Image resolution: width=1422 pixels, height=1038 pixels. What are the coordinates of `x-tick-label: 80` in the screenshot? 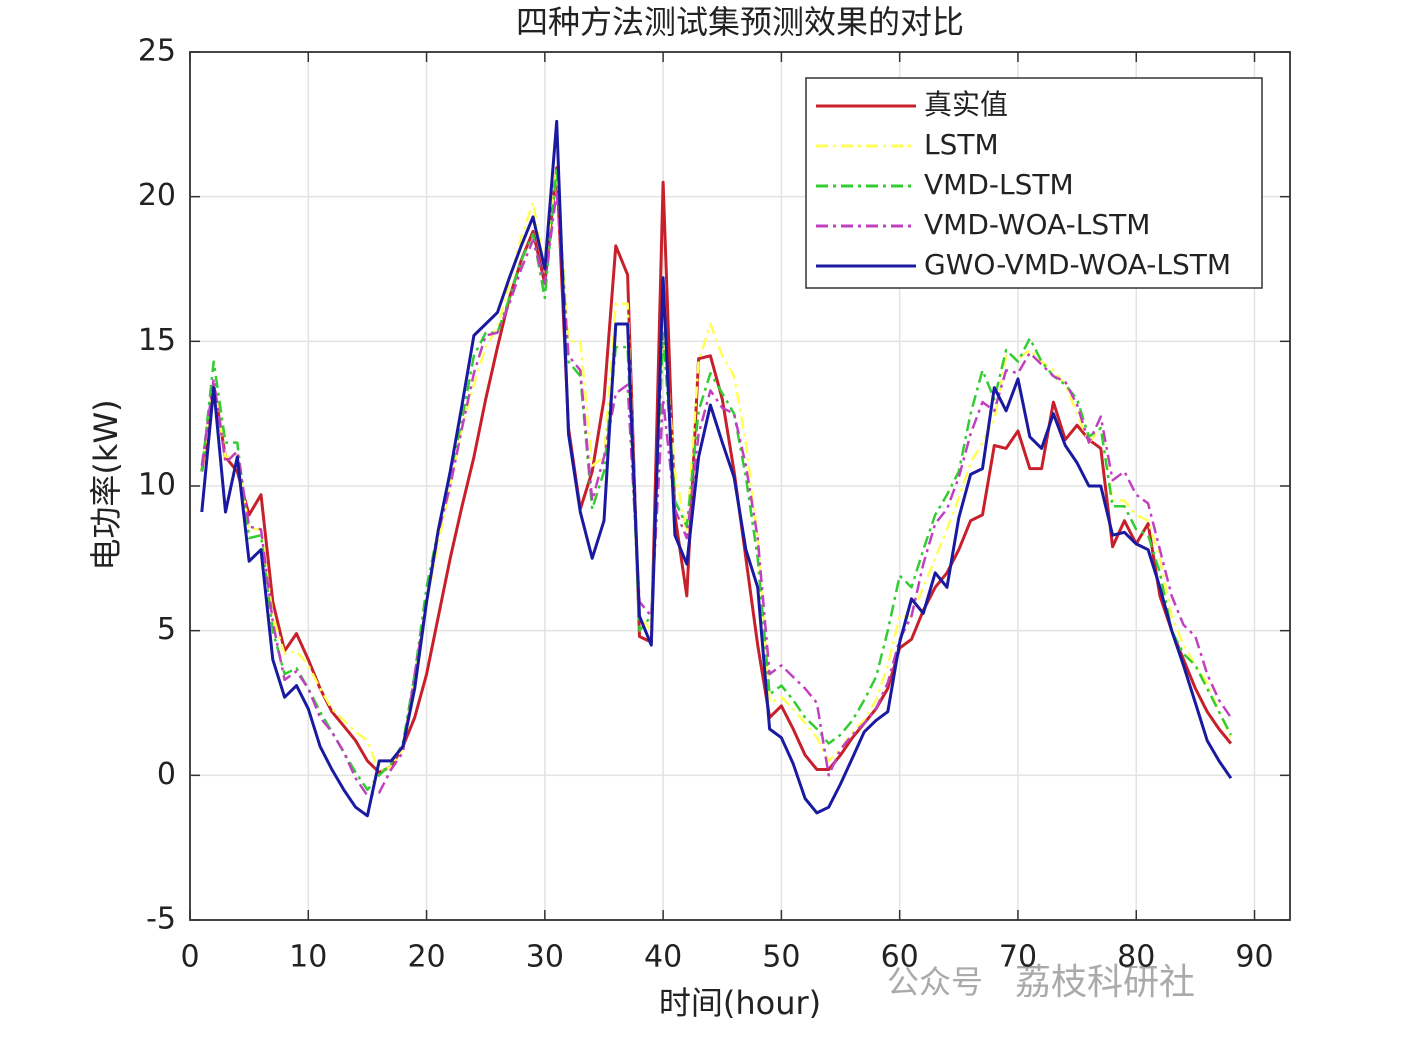 It's located at (1136, 957).